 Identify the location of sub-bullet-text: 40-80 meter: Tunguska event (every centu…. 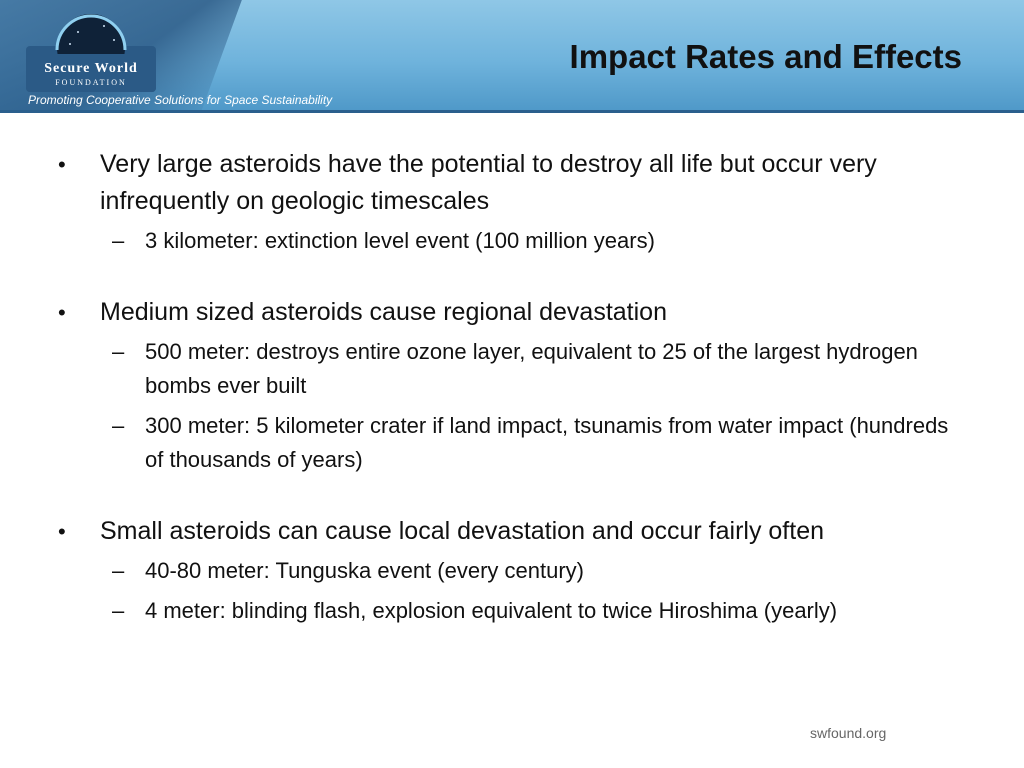
(364, 570).